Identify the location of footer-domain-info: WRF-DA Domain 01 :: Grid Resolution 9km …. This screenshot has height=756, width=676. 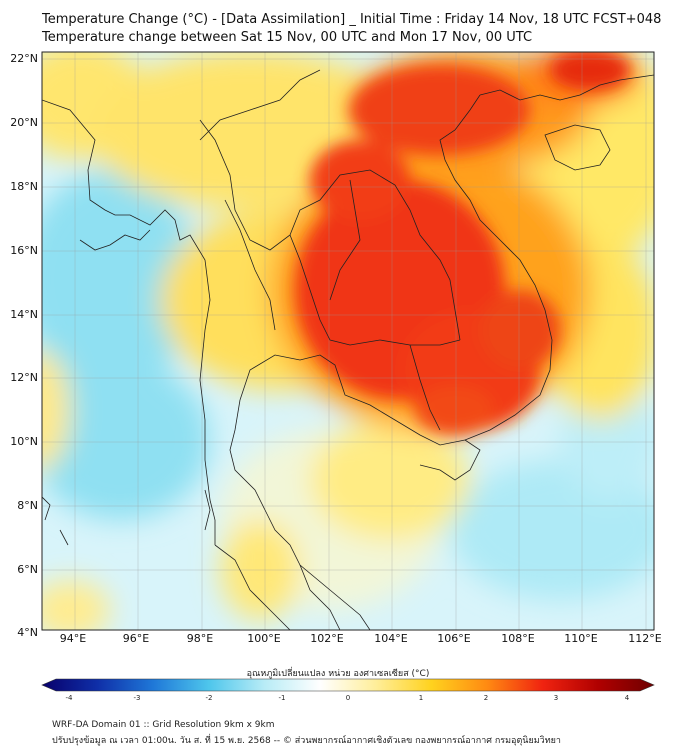
(163, 725).